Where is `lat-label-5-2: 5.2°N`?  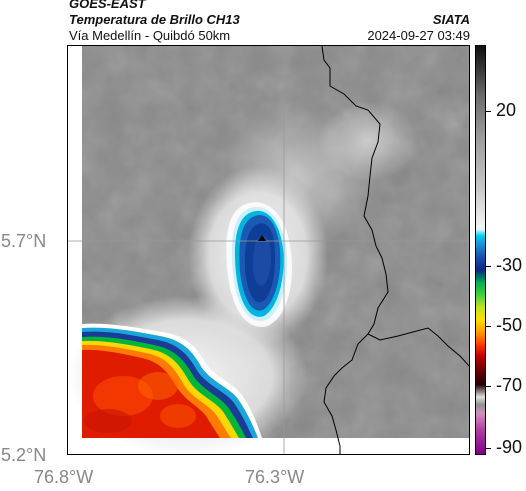
lat-label-5-2: 5.2°N is located at coordinates (24, 455).